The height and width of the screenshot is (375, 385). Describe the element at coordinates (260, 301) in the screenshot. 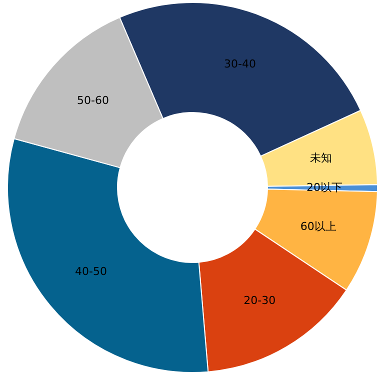

I see `slice-label: 20-30` at that location.